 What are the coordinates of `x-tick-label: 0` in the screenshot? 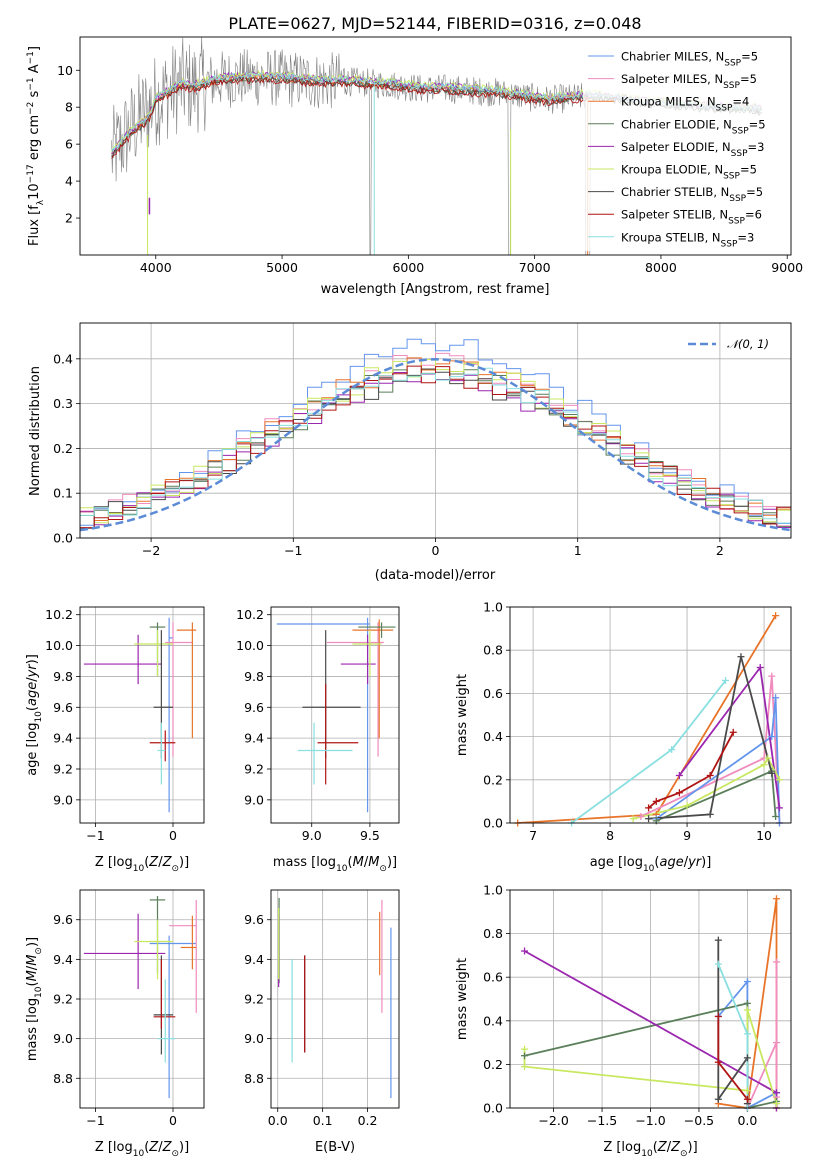 It's located at (436, 550).